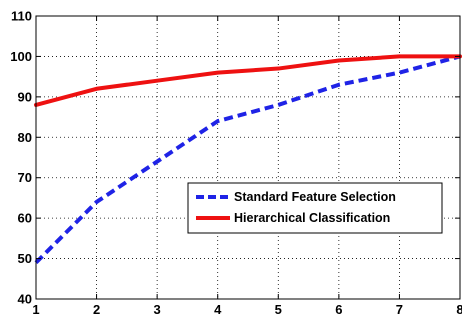  I want to click on y-tick-label: 40, so click(25, 299).